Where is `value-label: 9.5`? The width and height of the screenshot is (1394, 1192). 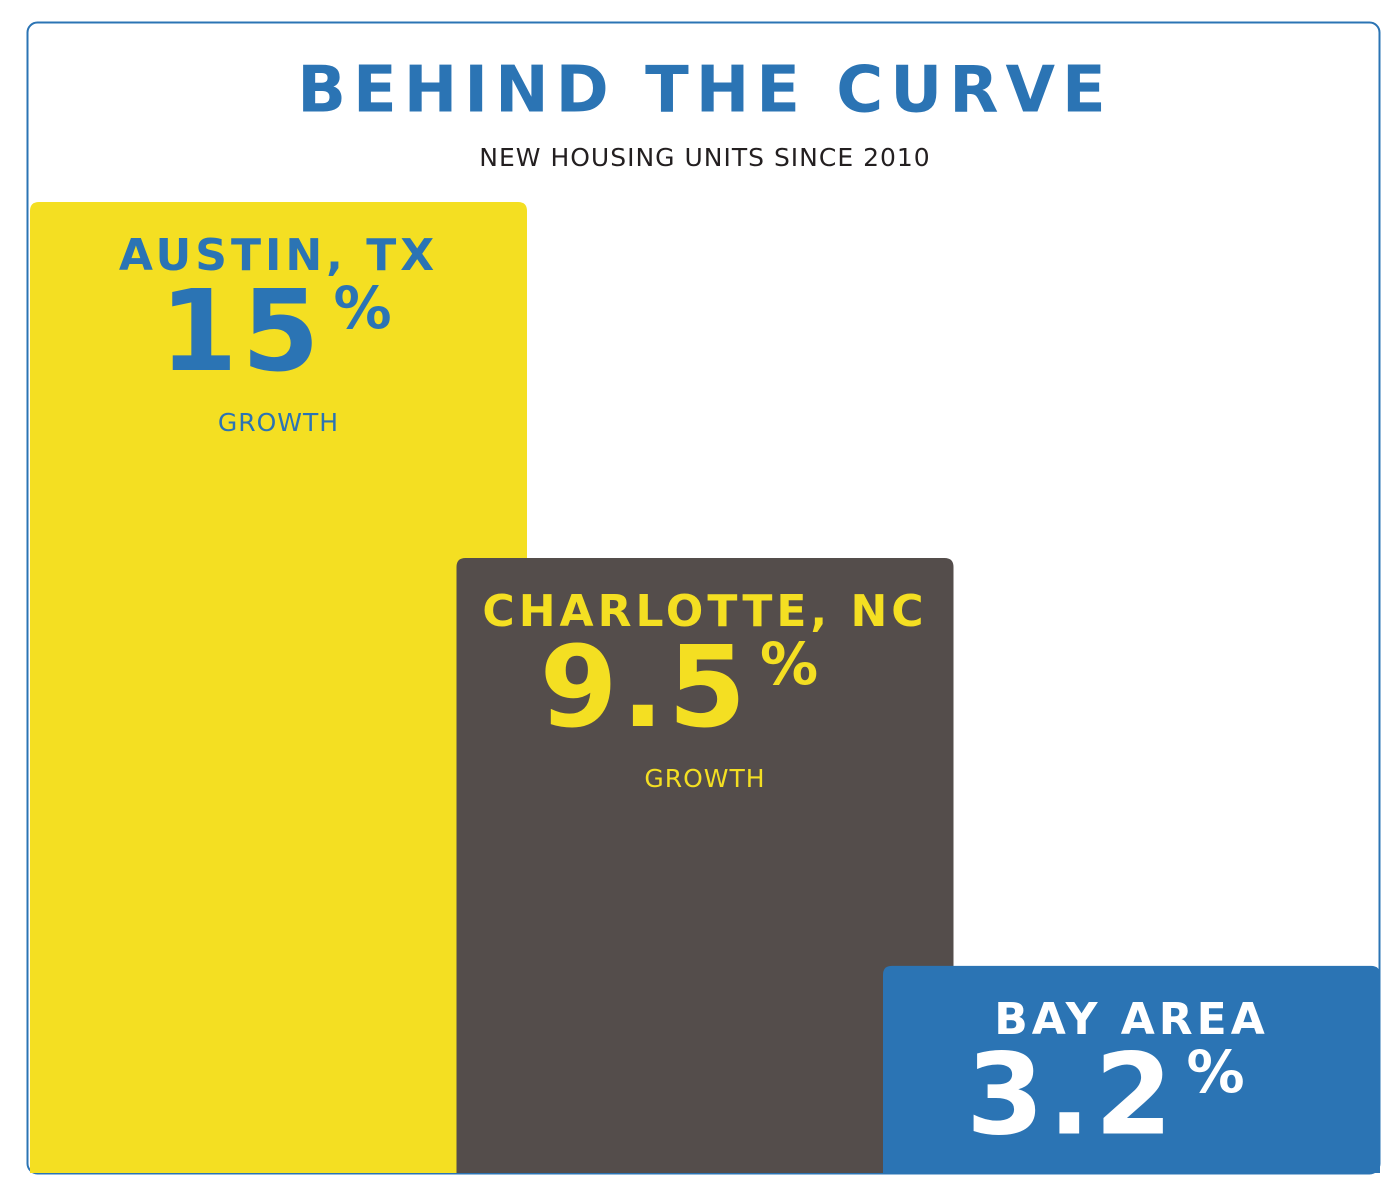 value-label: 9.5 is located at coordinates (645, 688).